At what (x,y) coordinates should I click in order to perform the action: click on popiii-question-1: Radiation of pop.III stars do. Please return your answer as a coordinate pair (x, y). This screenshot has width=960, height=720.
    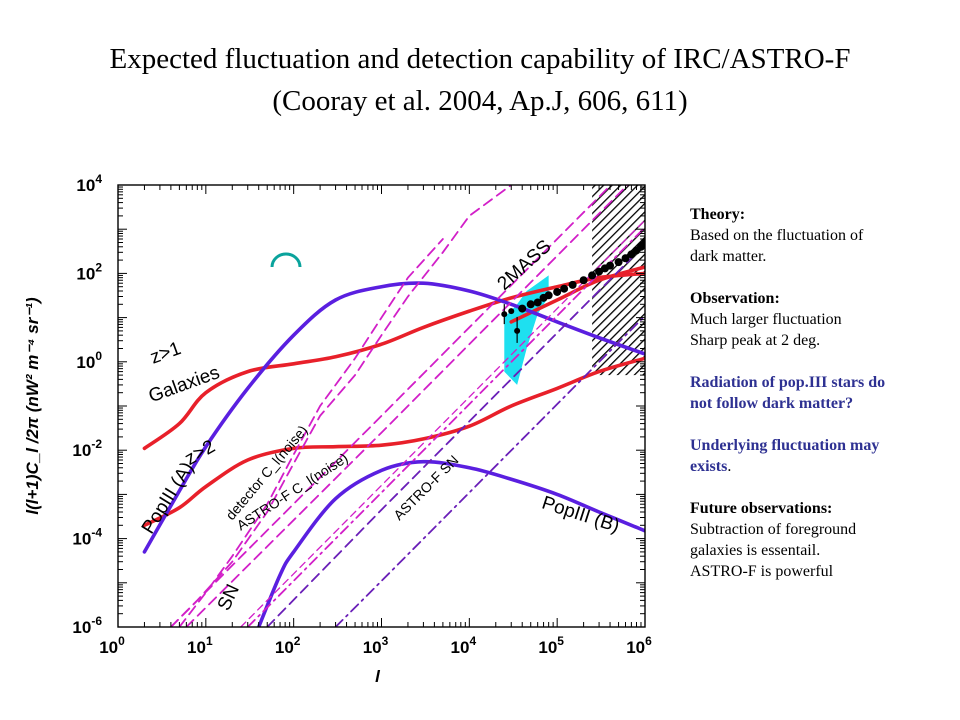
    Looking at the image, I should click on (788, 382).